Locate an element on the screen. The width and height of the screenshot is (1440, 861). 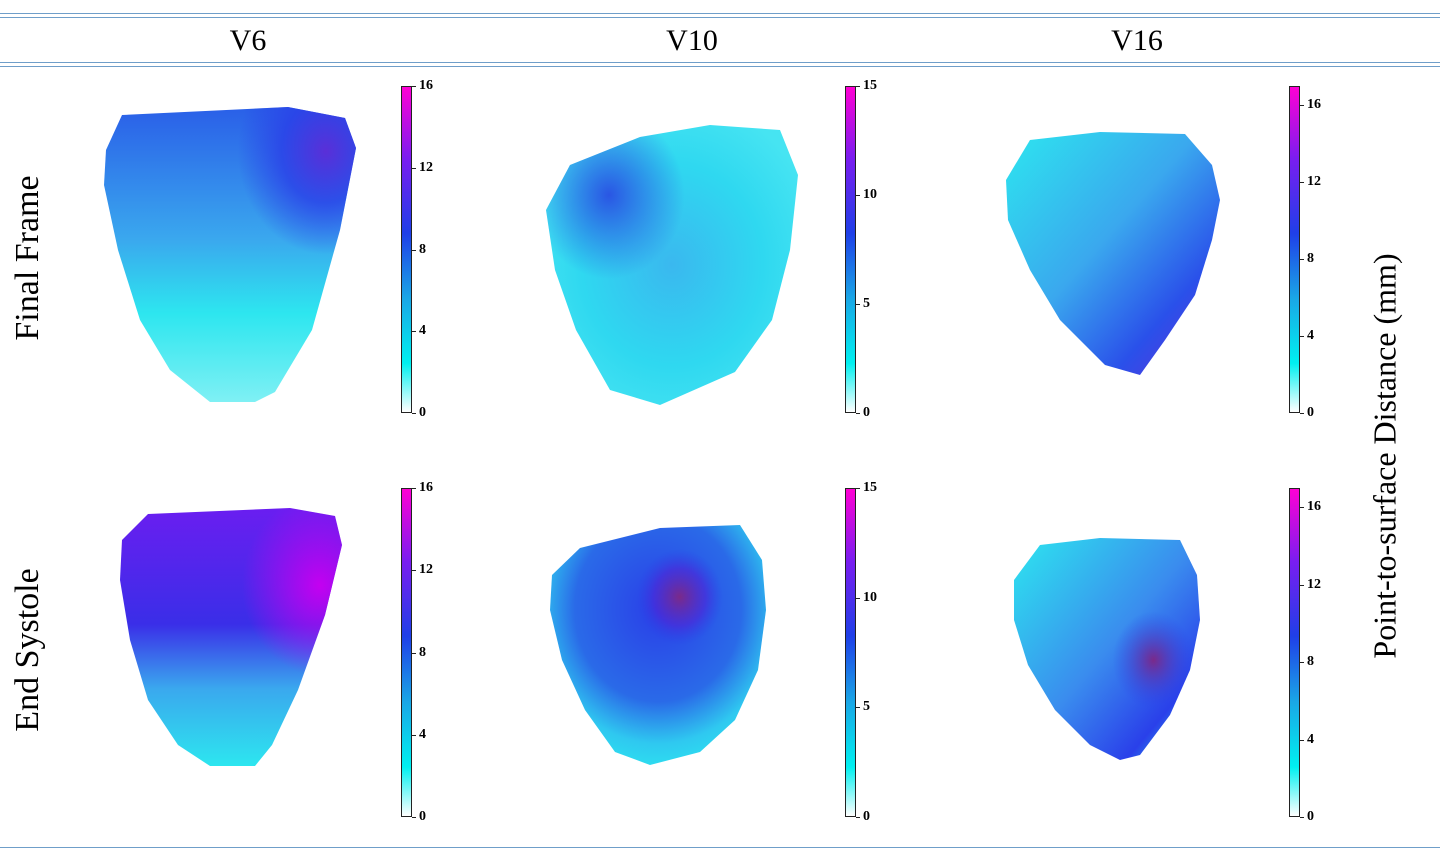
column-title-v10: V10 is located at coordinates (692, 40).